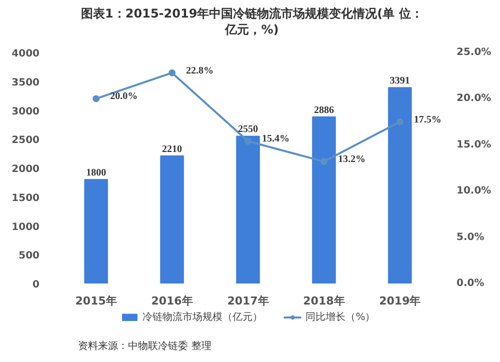 This screenshot has width=500, height=362. Describe the element at coordinates (29, 256) in the screenshot. I see `y-tick-label: 500` at that location.